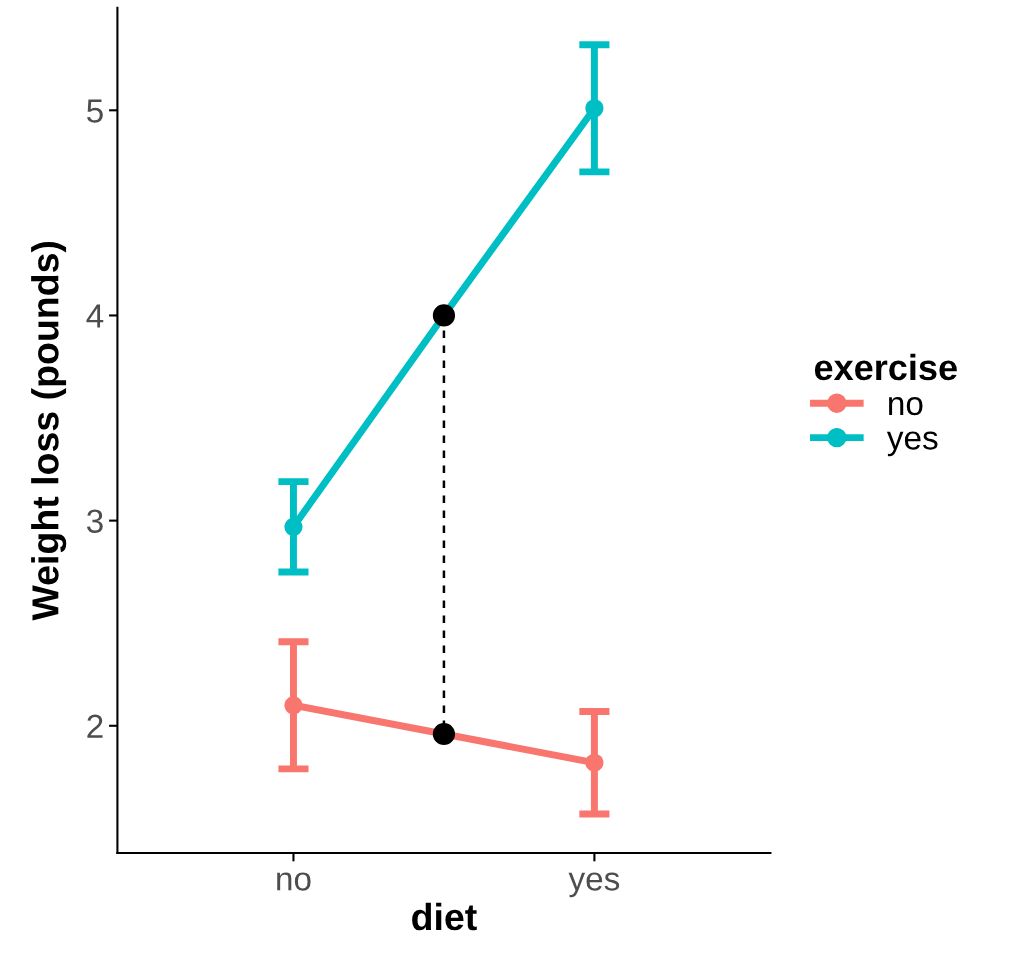  Describe the element at coordinates (906, 406) in the screenshot. I see `legend-label: no` at that location.